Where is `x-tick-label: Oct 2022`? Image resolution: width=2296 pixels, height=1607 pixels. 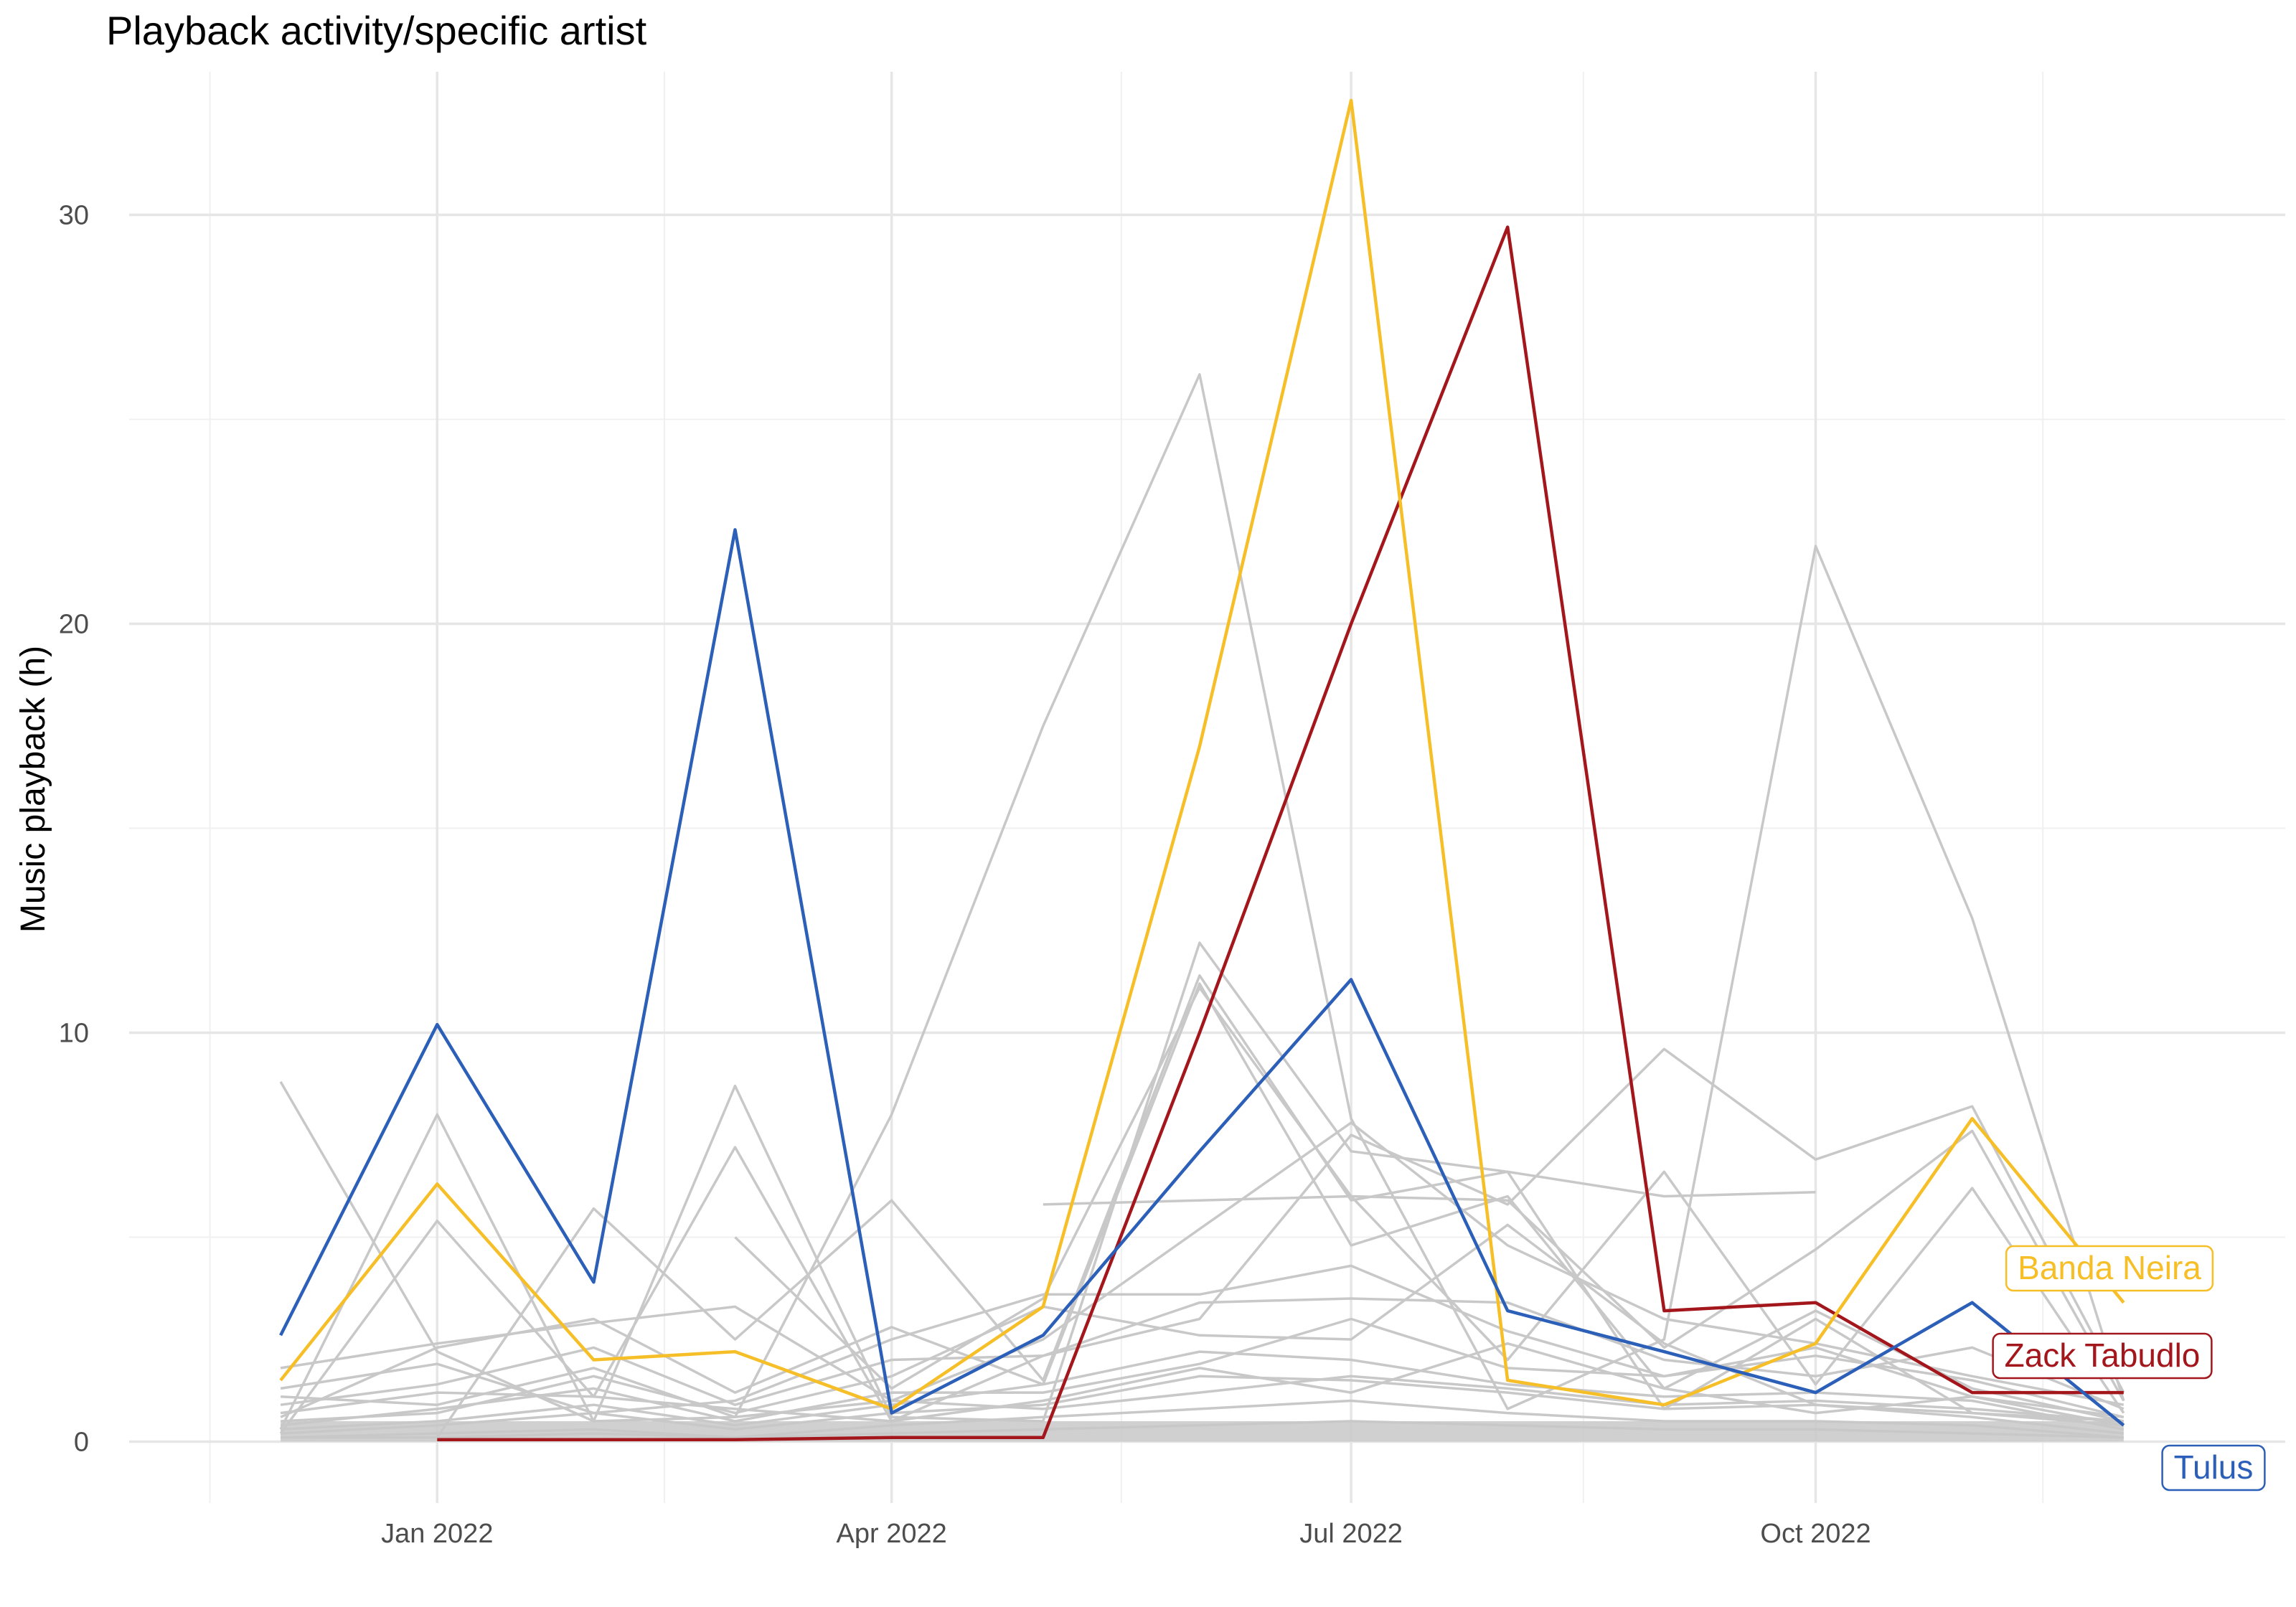 x-tick-label: Oct 2022 is located at coordinates (1815, 1534).